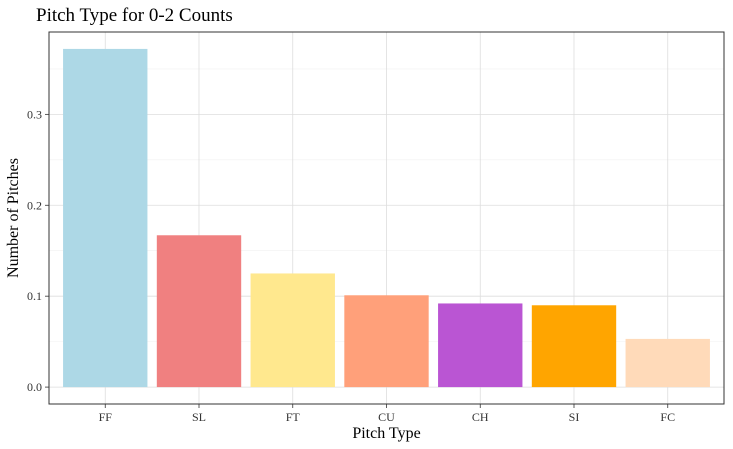 This screenshot has width=733, height=449. I want to click on x-tick-label: CH, so click(480, 417).